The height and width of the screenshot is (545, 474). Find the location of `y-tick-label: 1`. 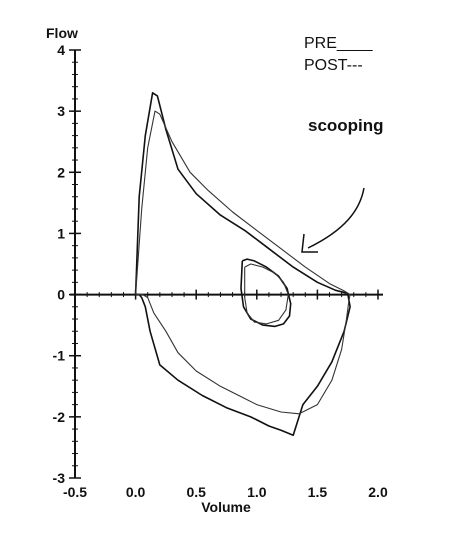

y-tick-label: 1 is located at coordinates (61, 233).